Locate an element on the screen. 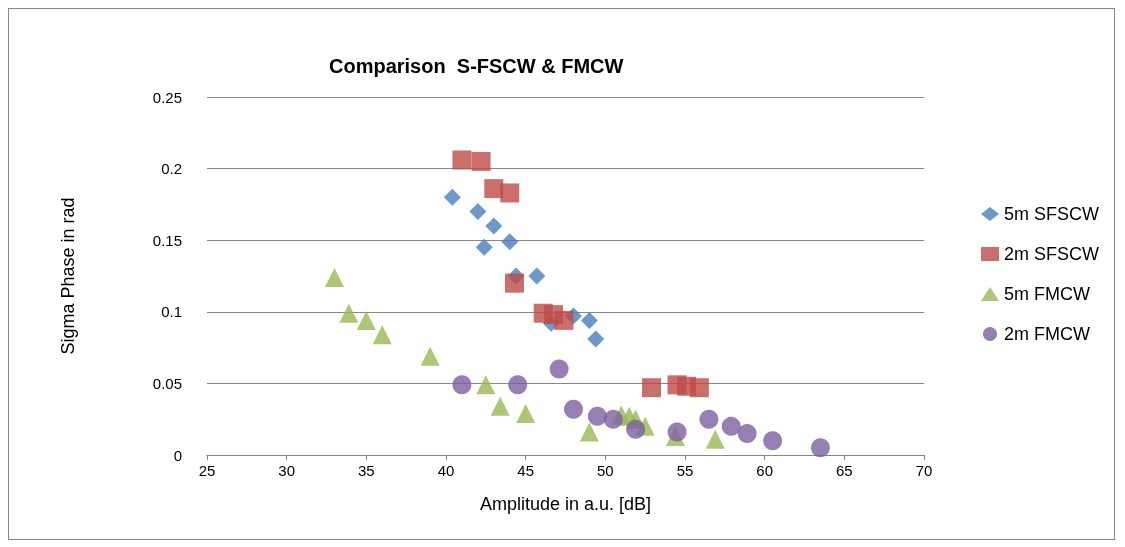 This screenshot has width=1125, height=547. x-tick-label: 60 is located at coordinates (765, 470).